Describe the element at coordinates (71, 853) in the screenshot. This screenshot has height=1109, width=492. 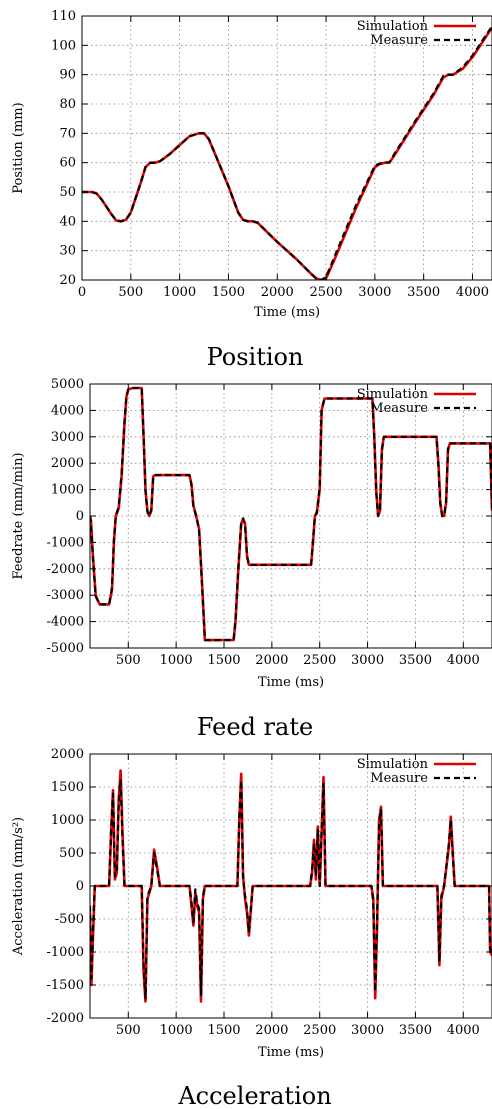
I see `y-tick-label: 500` at that location.